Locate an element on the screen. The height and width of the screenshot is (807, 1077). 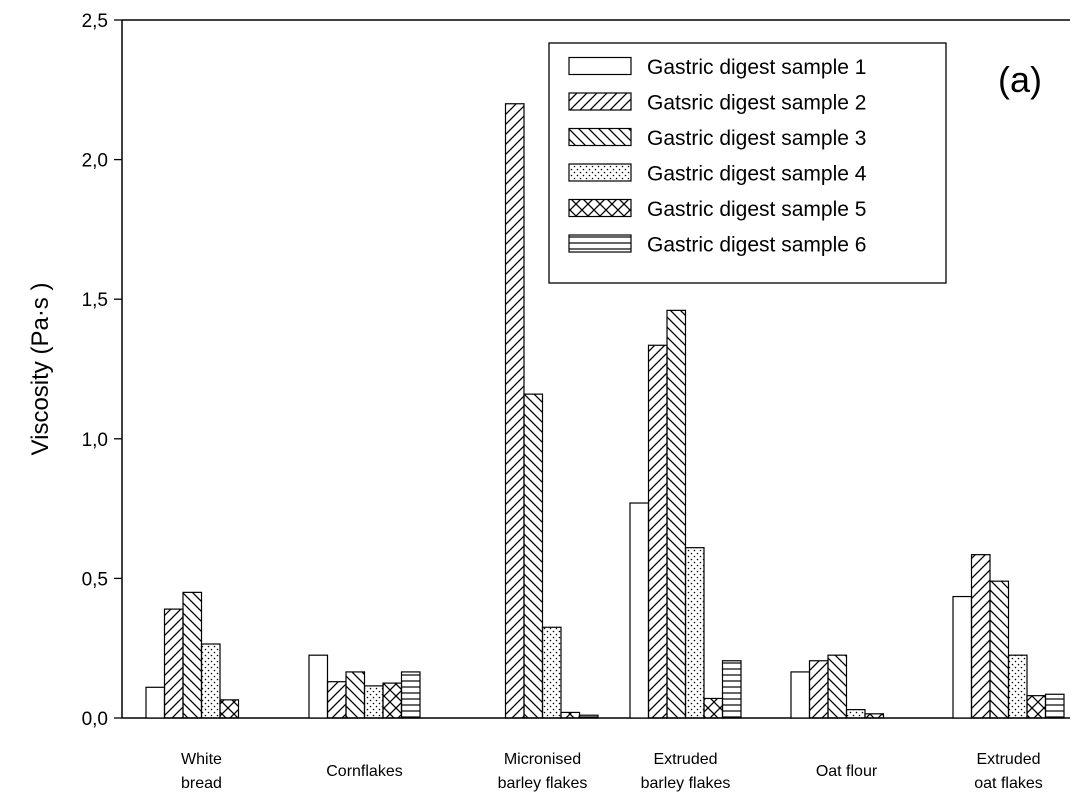
y-tick-label: 1,5 is located at coordinates (95, 300).